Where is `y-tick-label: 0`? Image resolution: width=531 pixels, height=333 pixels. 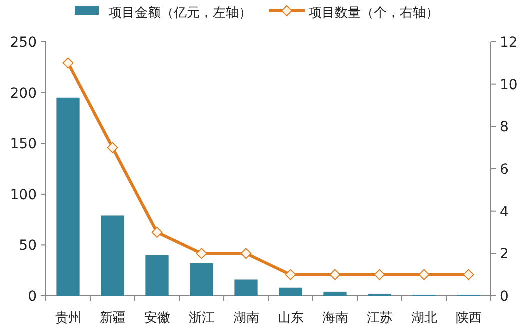 y-tick-label: 0 is located at coordinates (32, 297).